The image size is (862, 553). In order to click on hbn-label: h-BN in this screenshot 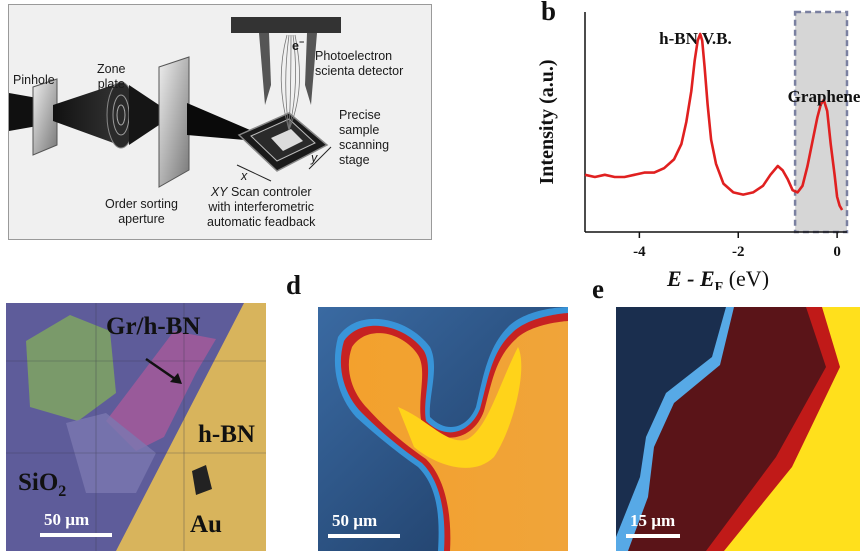, I will do `click(226, 434)`.